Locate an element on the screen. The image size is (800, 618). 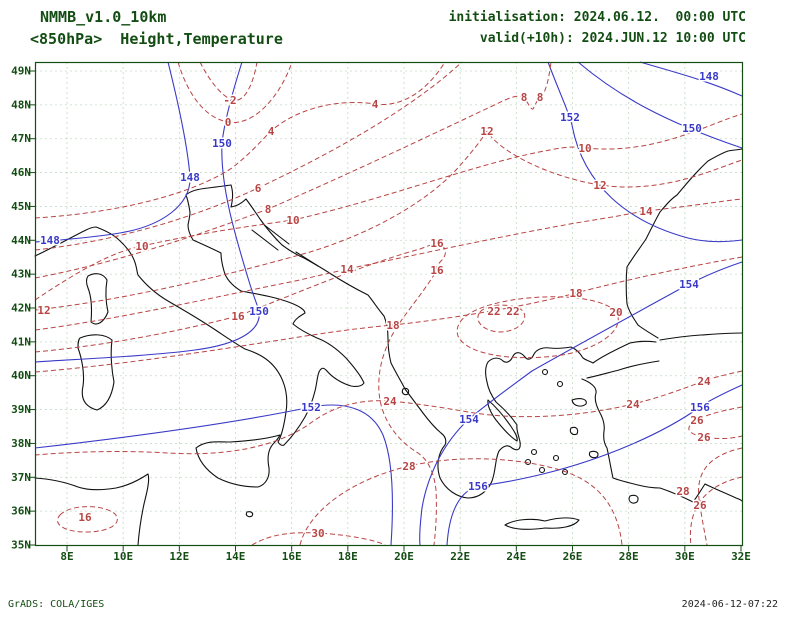
temp-contour-22-loop is located at coordinates (501, 318).